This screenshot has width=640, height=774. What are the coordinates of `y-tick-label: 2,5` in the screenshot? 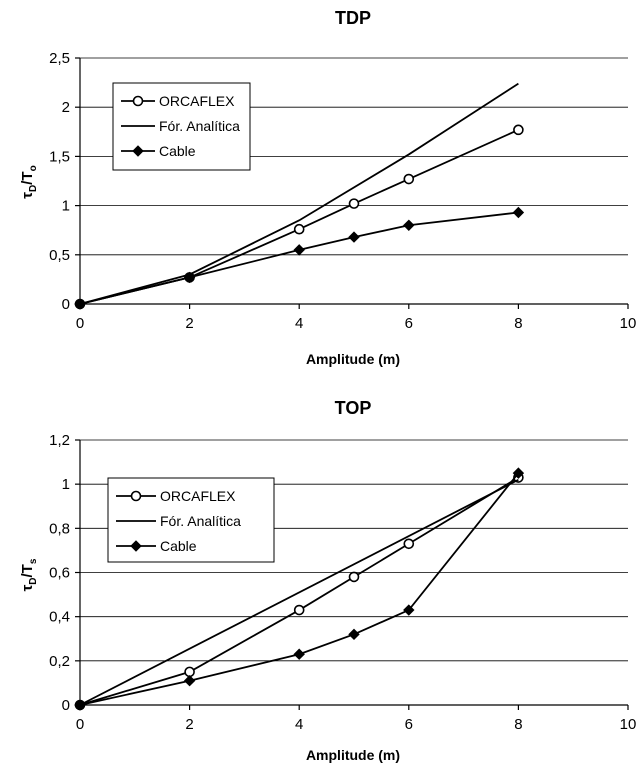 It's located at (59, 58).